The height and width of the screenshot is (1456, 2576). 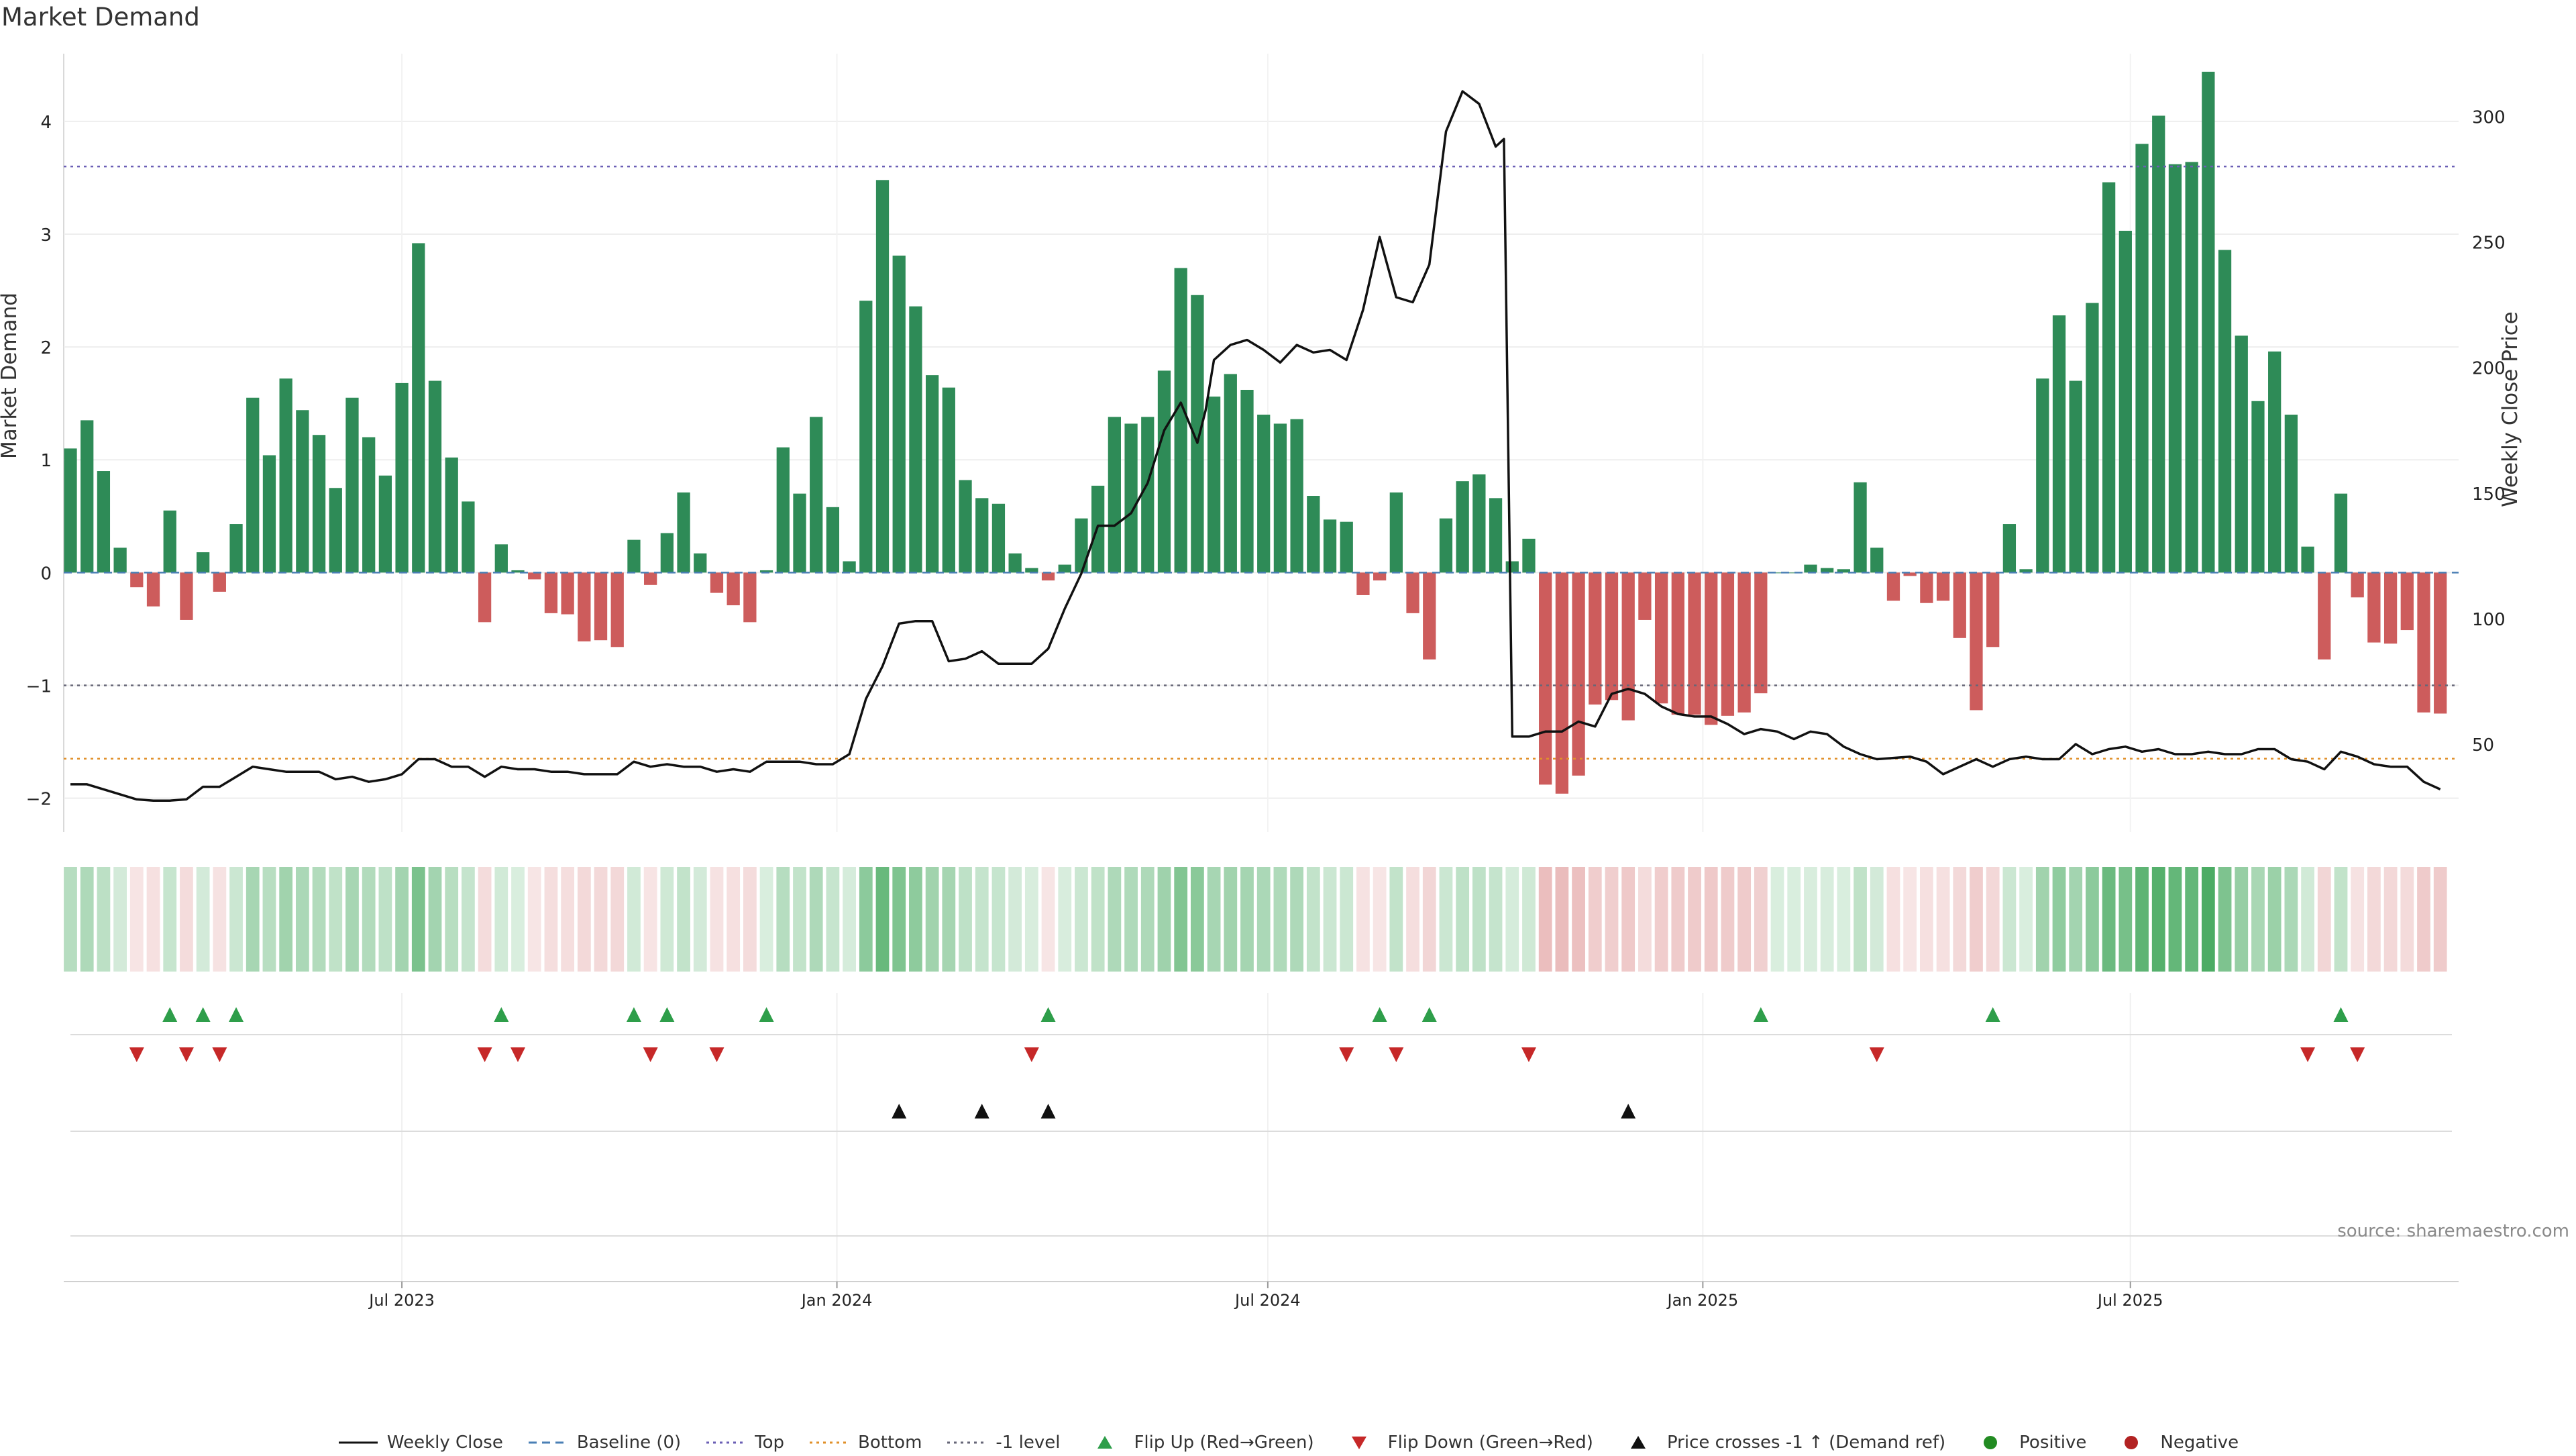 I want to click on legend-swatch, so click(x=1991, y=1442).